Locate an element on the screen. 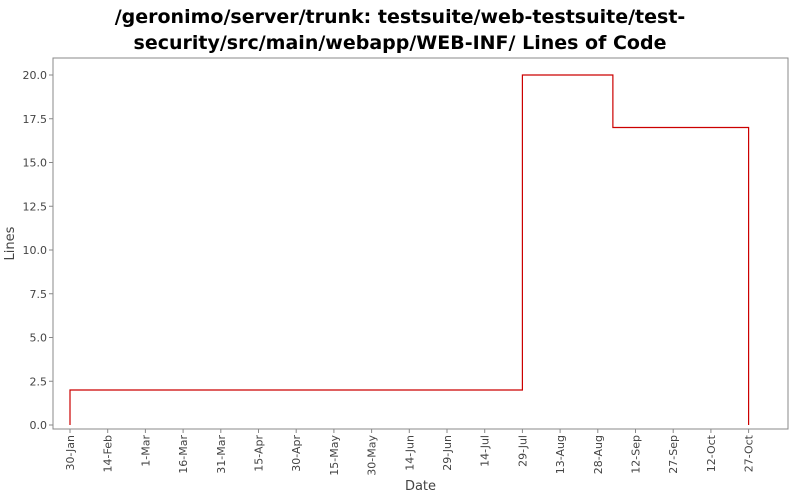 The image size is (800, 500). y-tick-label: 0.0 is located at coordinates (39, 425).